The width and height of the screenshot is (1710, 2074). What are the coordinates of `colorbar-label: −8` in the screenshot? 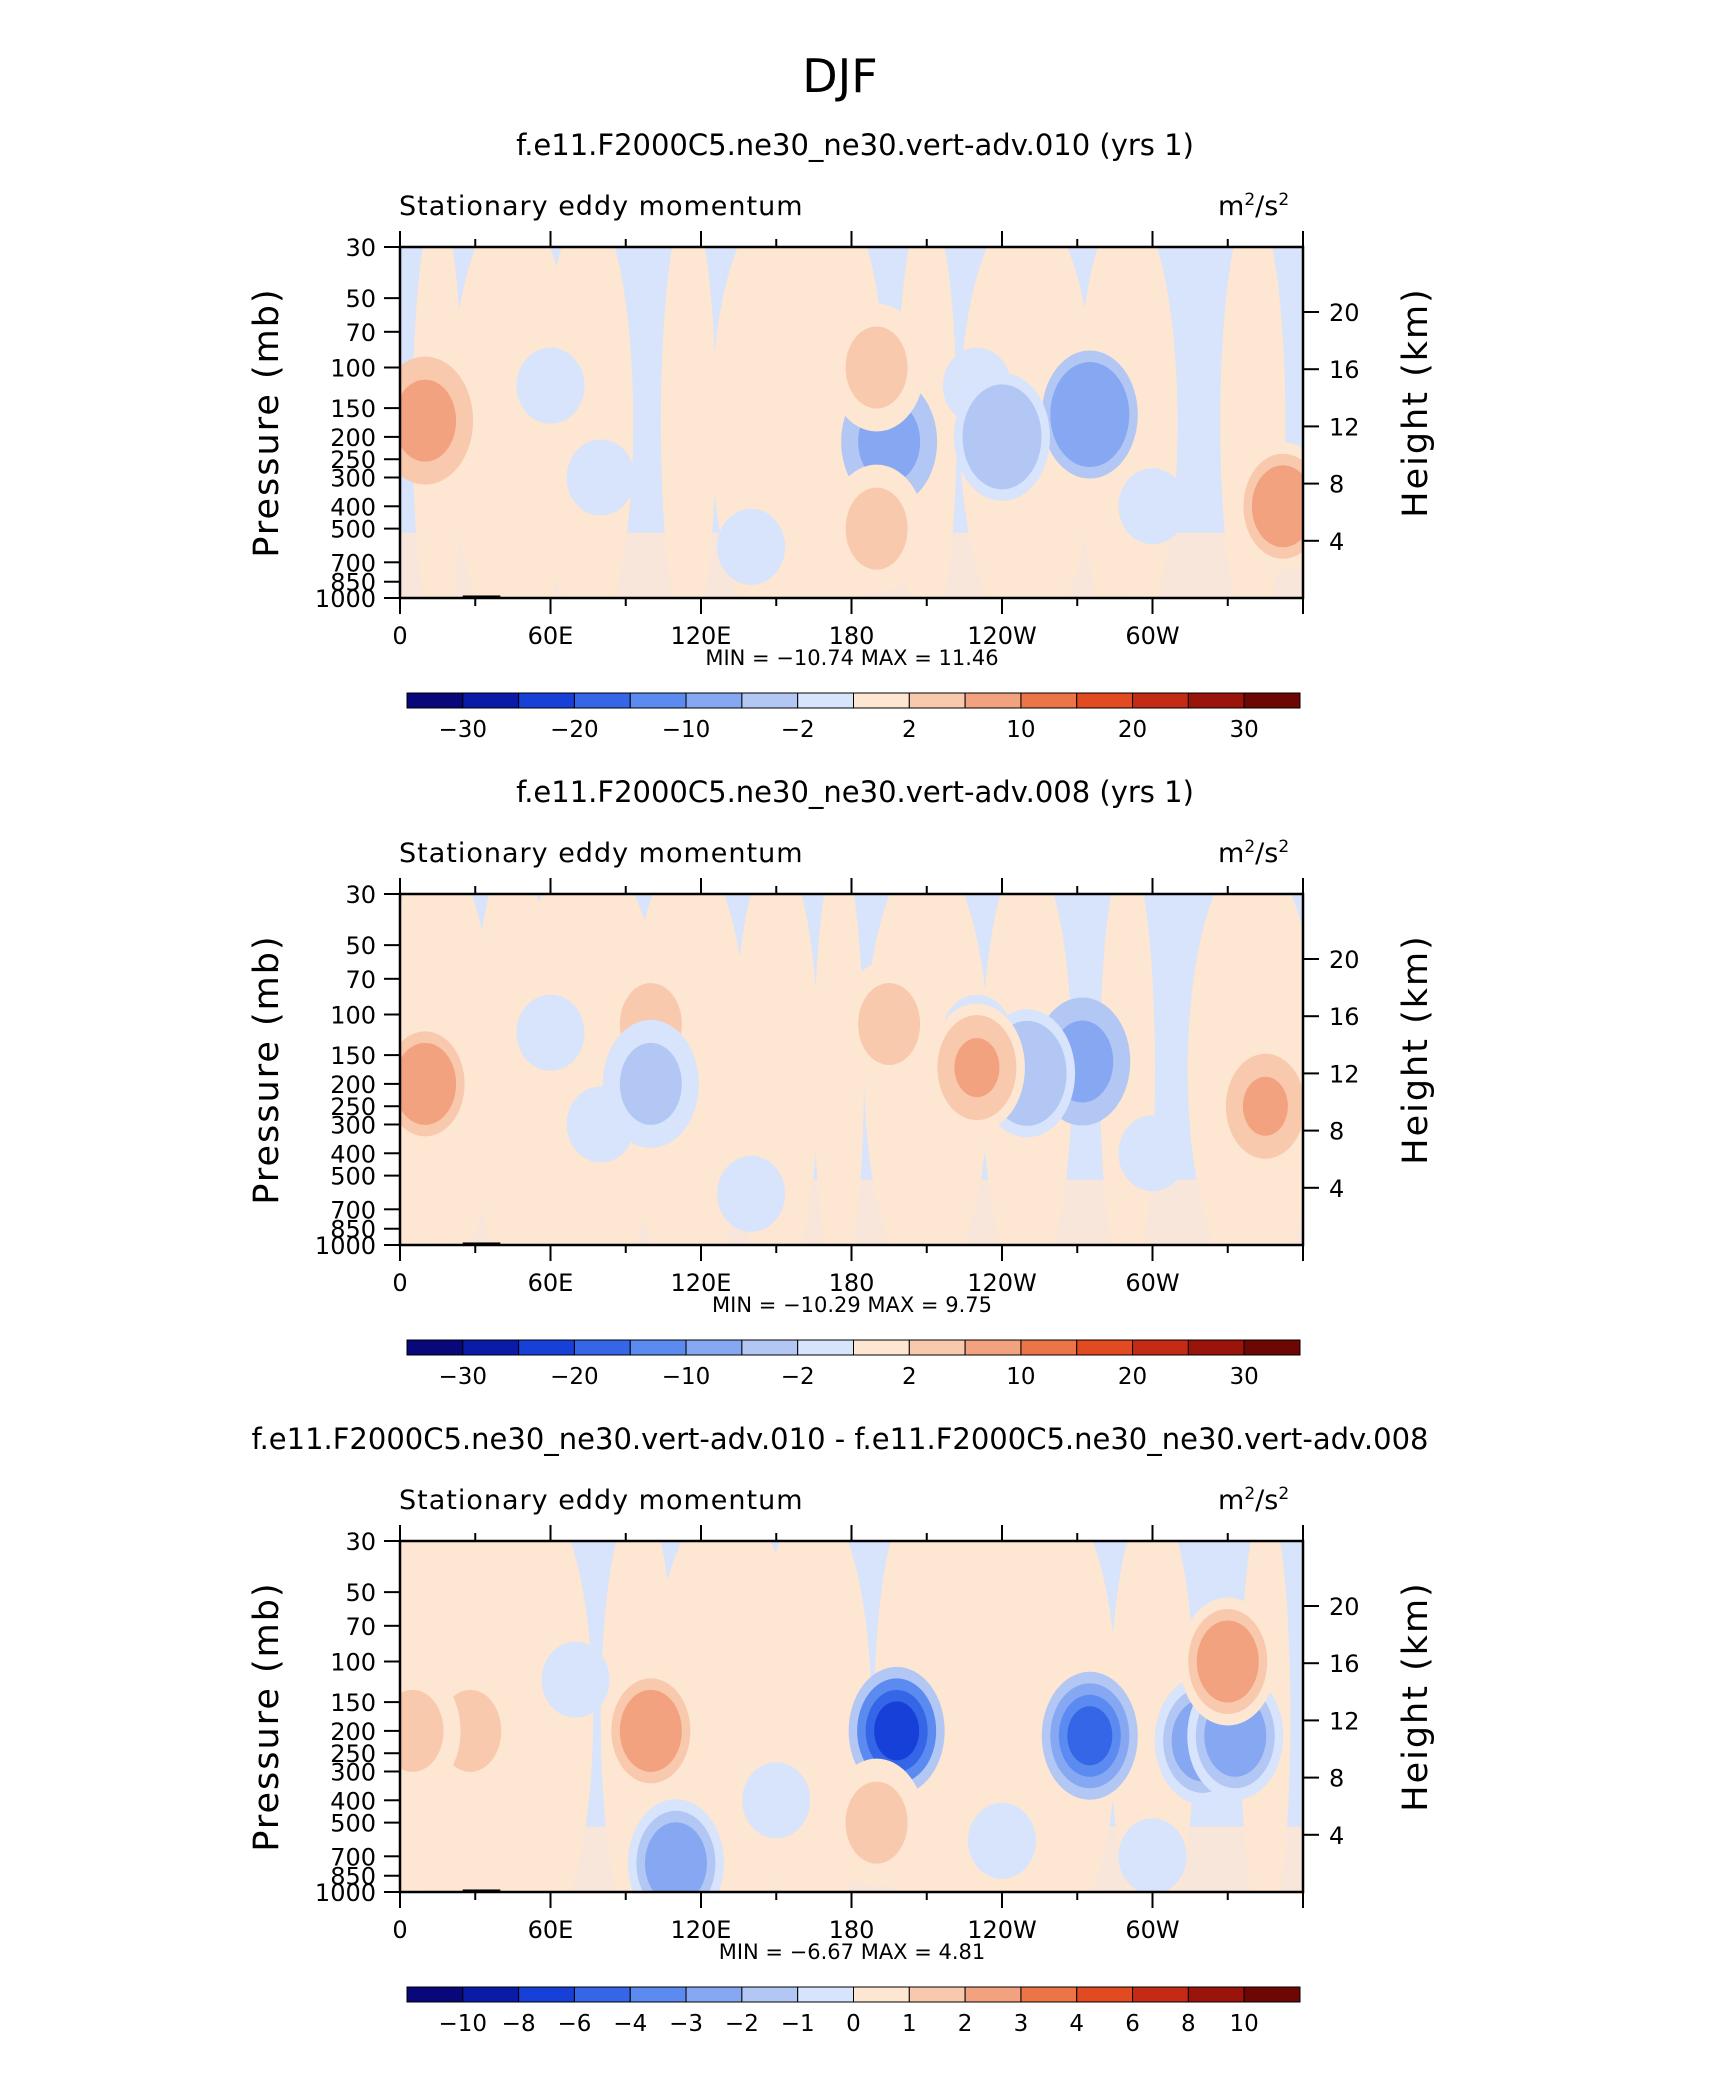 It's located at (519, 2024).